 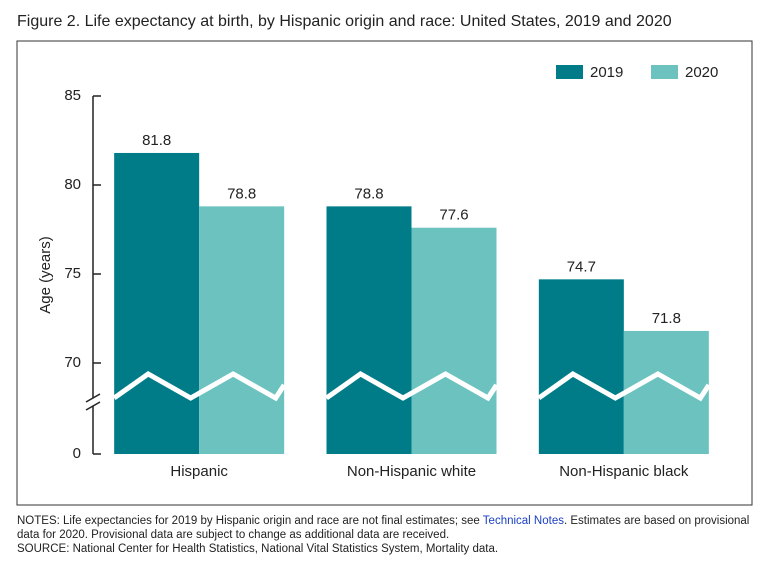 What do you see at coordinates (72, 184) in the screenshot?
I see `y-tick-label: 80` at bounding box center [72, 184].